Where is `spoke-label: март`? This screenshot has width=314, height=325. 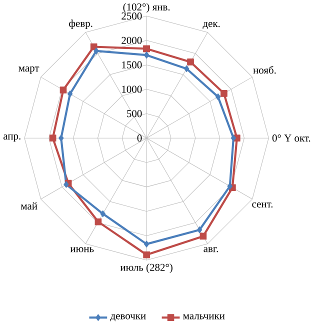 spoke-label: март is located at coordinates (29, 70).